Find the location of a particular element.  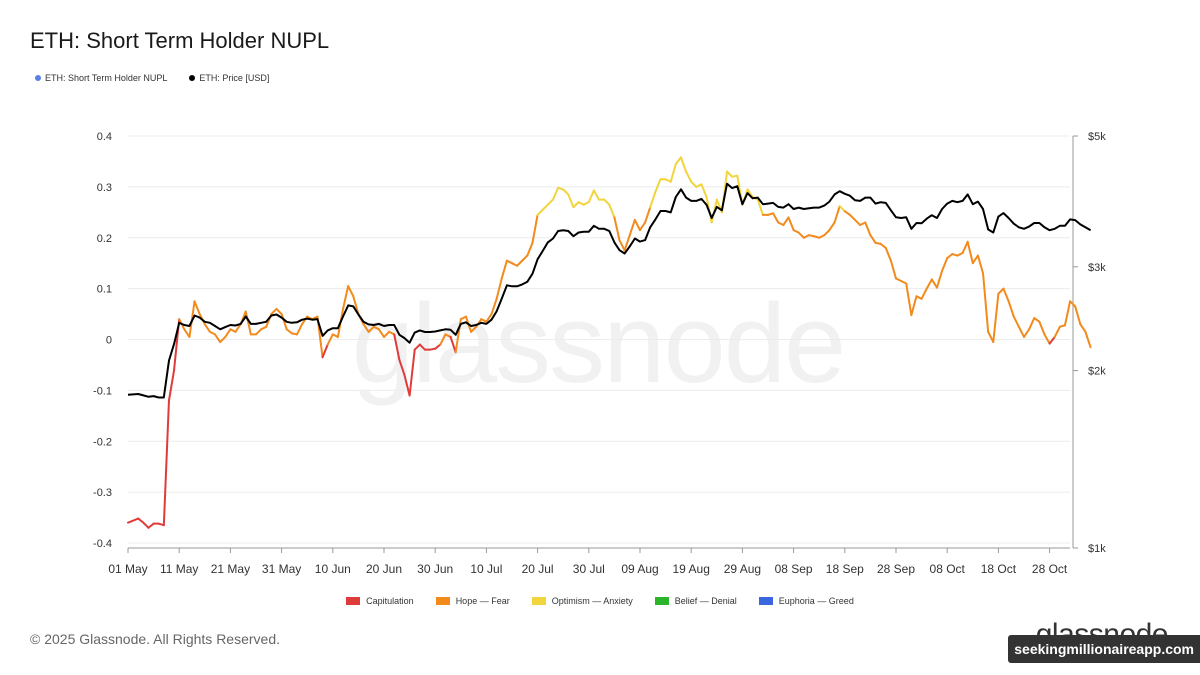

x-tick-label: 21 May is located at coordinates (230, 569).